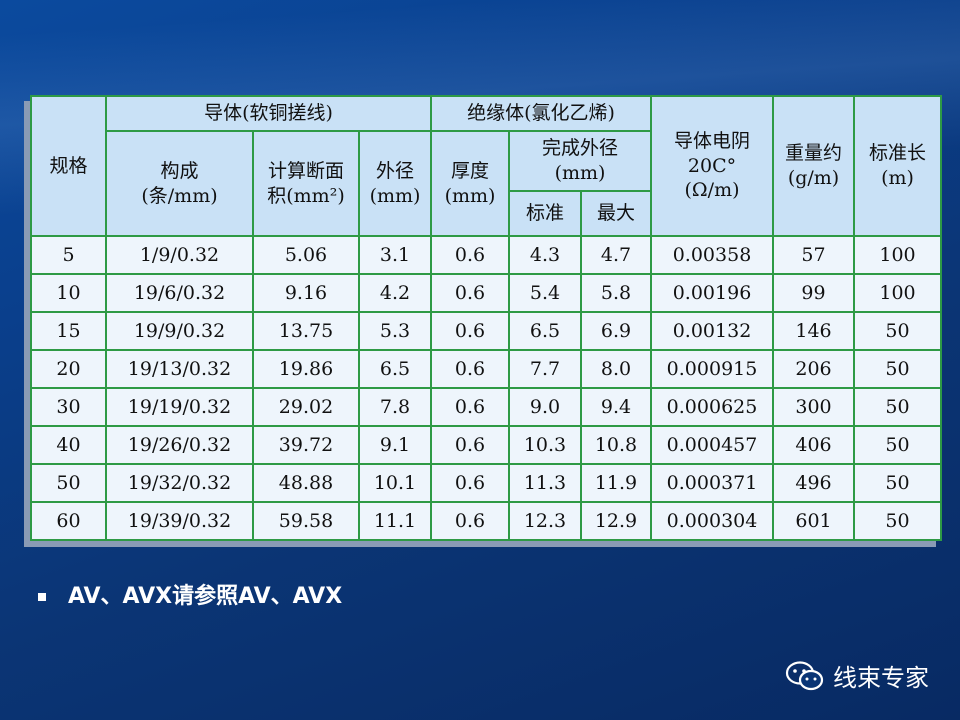 This screenshot has width=960, height=720. What do you see at coordinates (68, 445) in the screenshot?
I see `table-cell: 40` at bounding box center [68, 445].